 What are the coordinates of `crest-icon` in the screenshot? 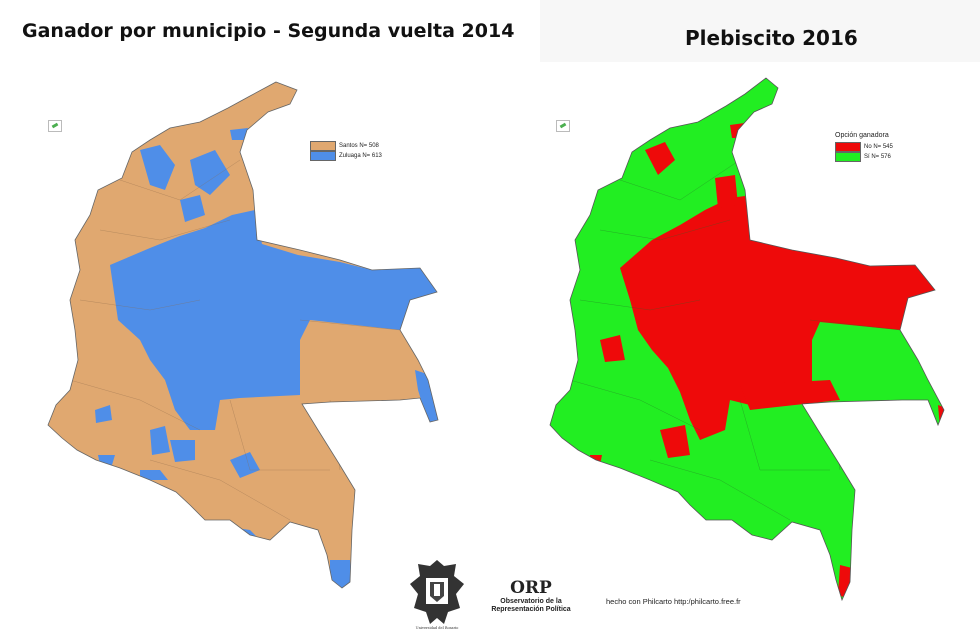 It's located at (437, 592).